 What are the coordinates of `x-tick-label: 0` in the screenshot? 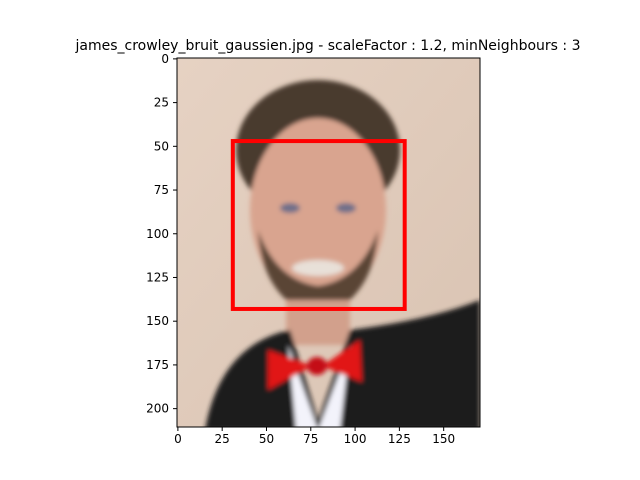 It's located at (178, 439).